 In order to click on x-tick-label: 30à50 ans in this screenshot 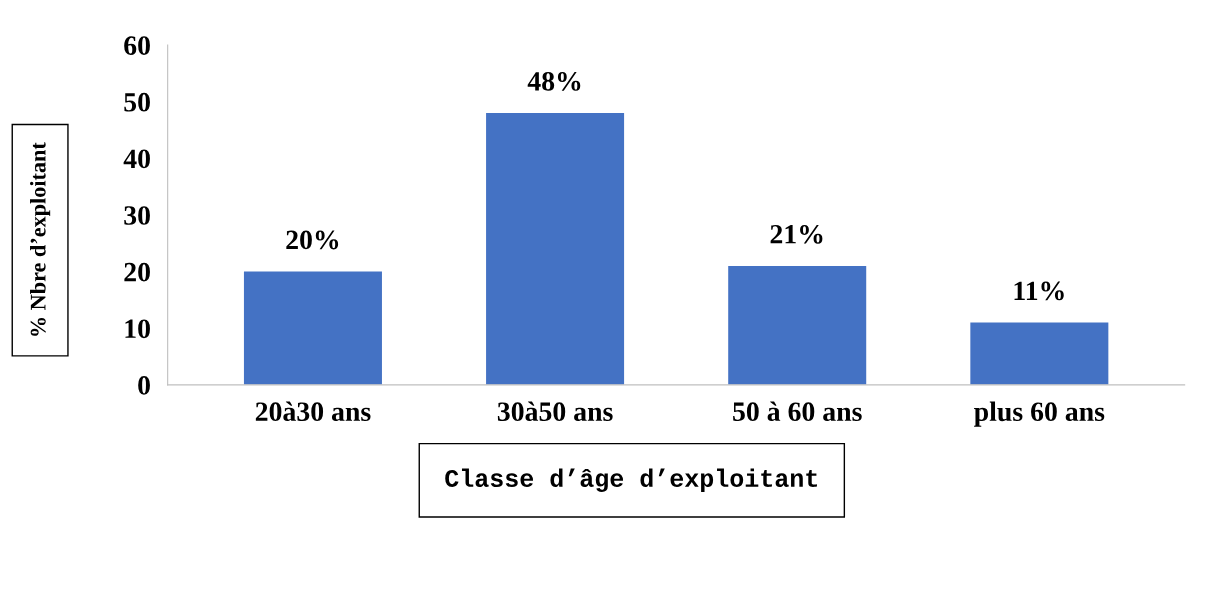, I will do `click(555, 411)`.